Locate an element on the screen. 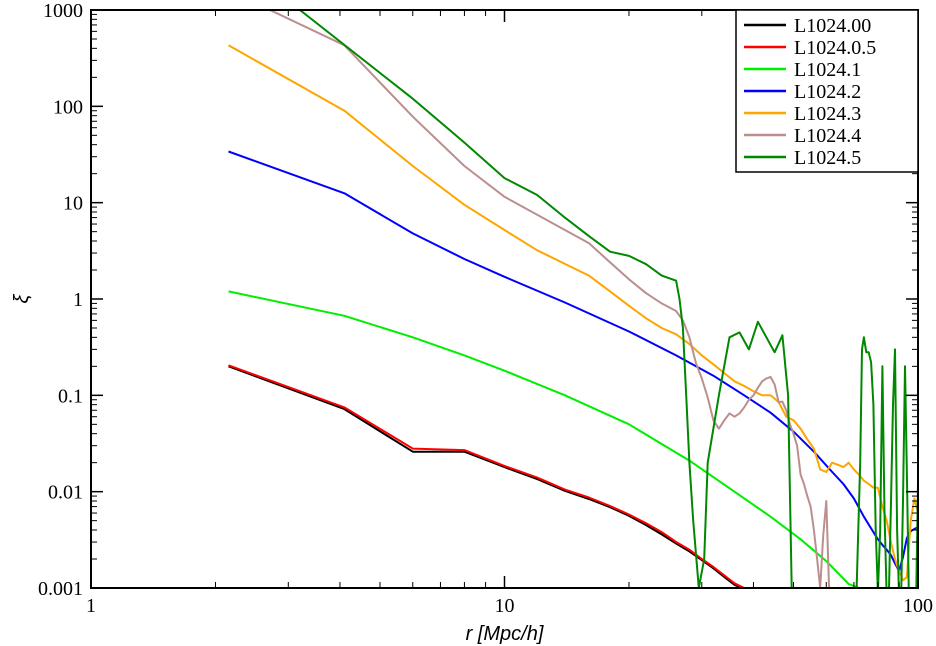 The image size is (936, 646). y-tick-label: 1 is located at coordinates (78, 300).